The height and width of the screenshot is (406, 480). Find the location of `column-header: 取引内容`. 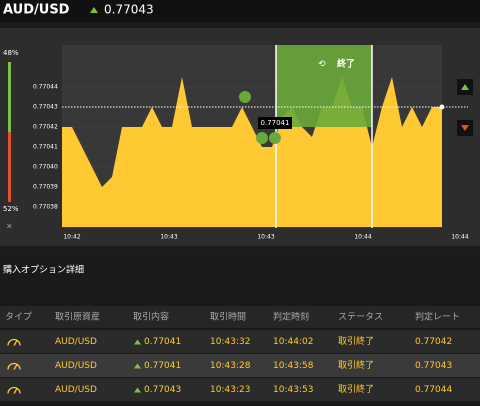

column-header: 取引内容 is located at coordinates (151, 317).